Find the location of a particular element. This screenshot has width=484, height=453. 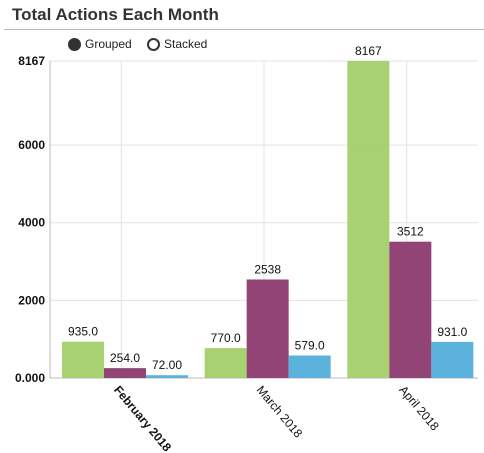

y-tick-label: 8167 is located at coordinates (31, 61).